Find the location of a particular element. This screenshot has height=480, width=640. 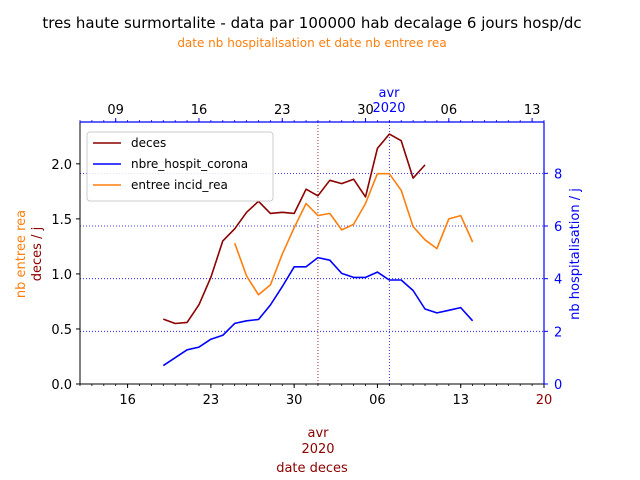

y-left-tick-label: 0.5 is located at coordinates (61, 330).